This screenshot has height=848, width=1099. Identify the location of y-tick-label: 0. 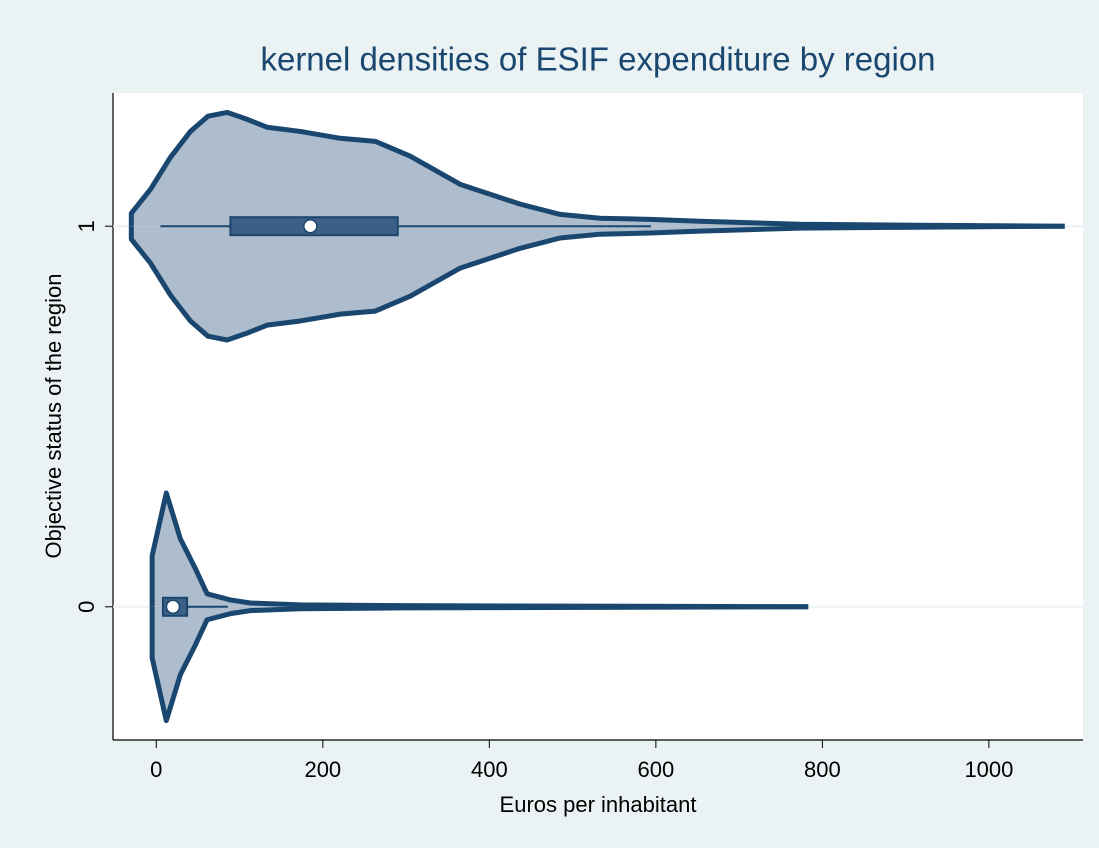
(86, 607).